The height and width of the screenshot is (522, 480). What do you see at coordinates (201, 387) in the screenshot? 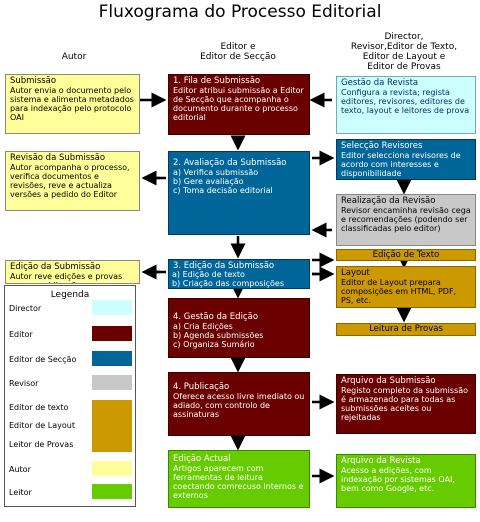
I see `box-title: 4. Publicação` at bounding box center [201, 387].